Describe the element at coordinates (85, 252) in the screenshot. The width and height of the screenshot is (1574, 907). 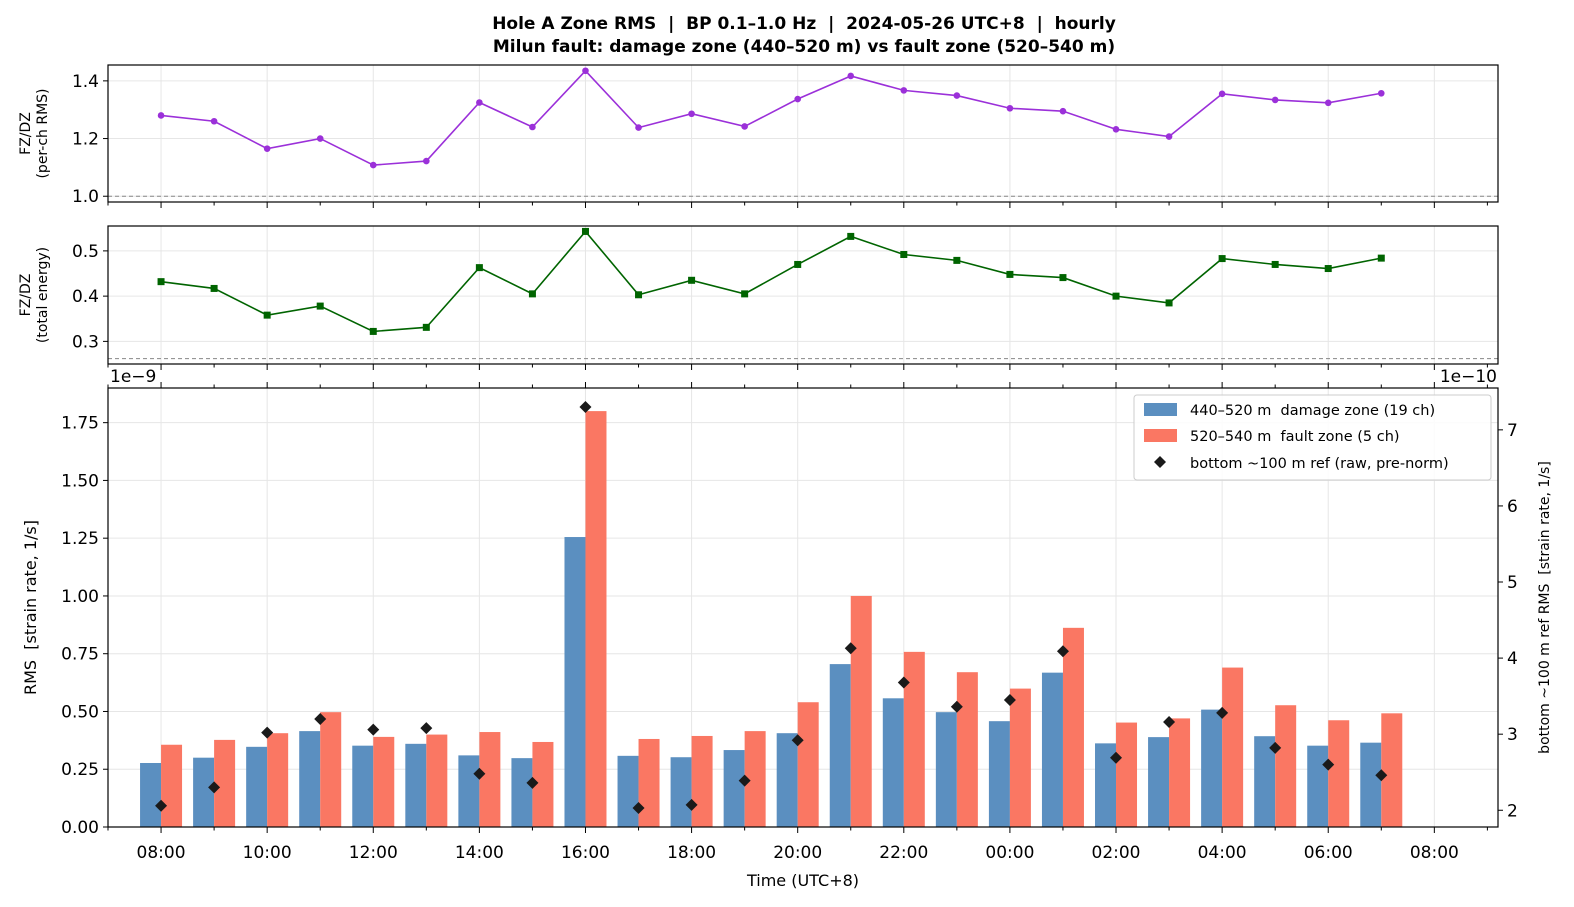
I see `ratio-energy-y-tick-label: 0.5` at that location.